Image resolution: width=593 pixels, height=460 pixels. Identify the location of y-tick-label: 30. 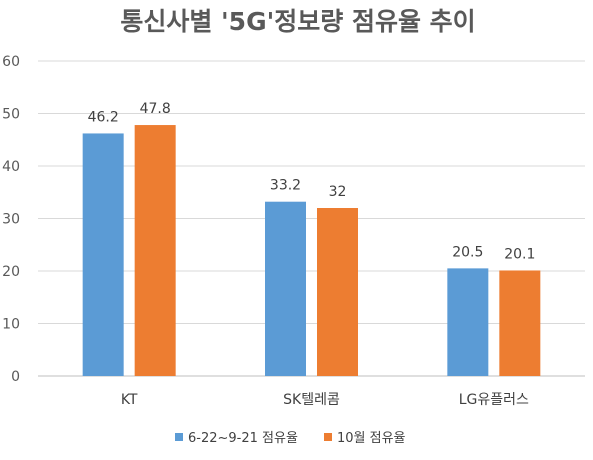
(11, 220).